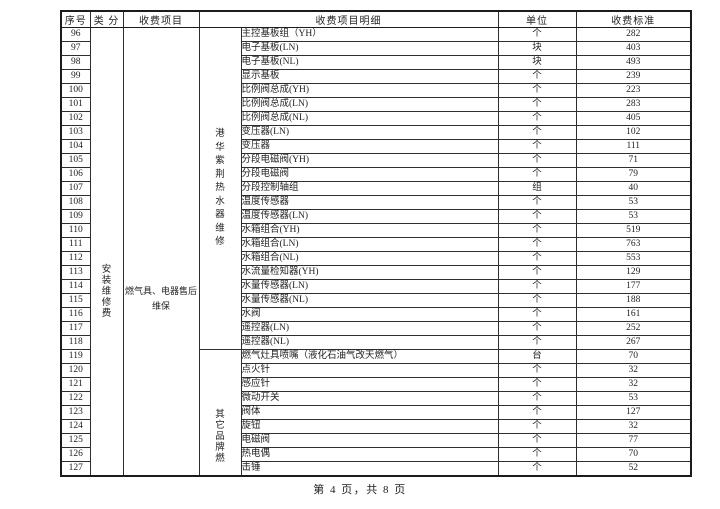  I want to click on cell-fee: 283, so click(633, 104).